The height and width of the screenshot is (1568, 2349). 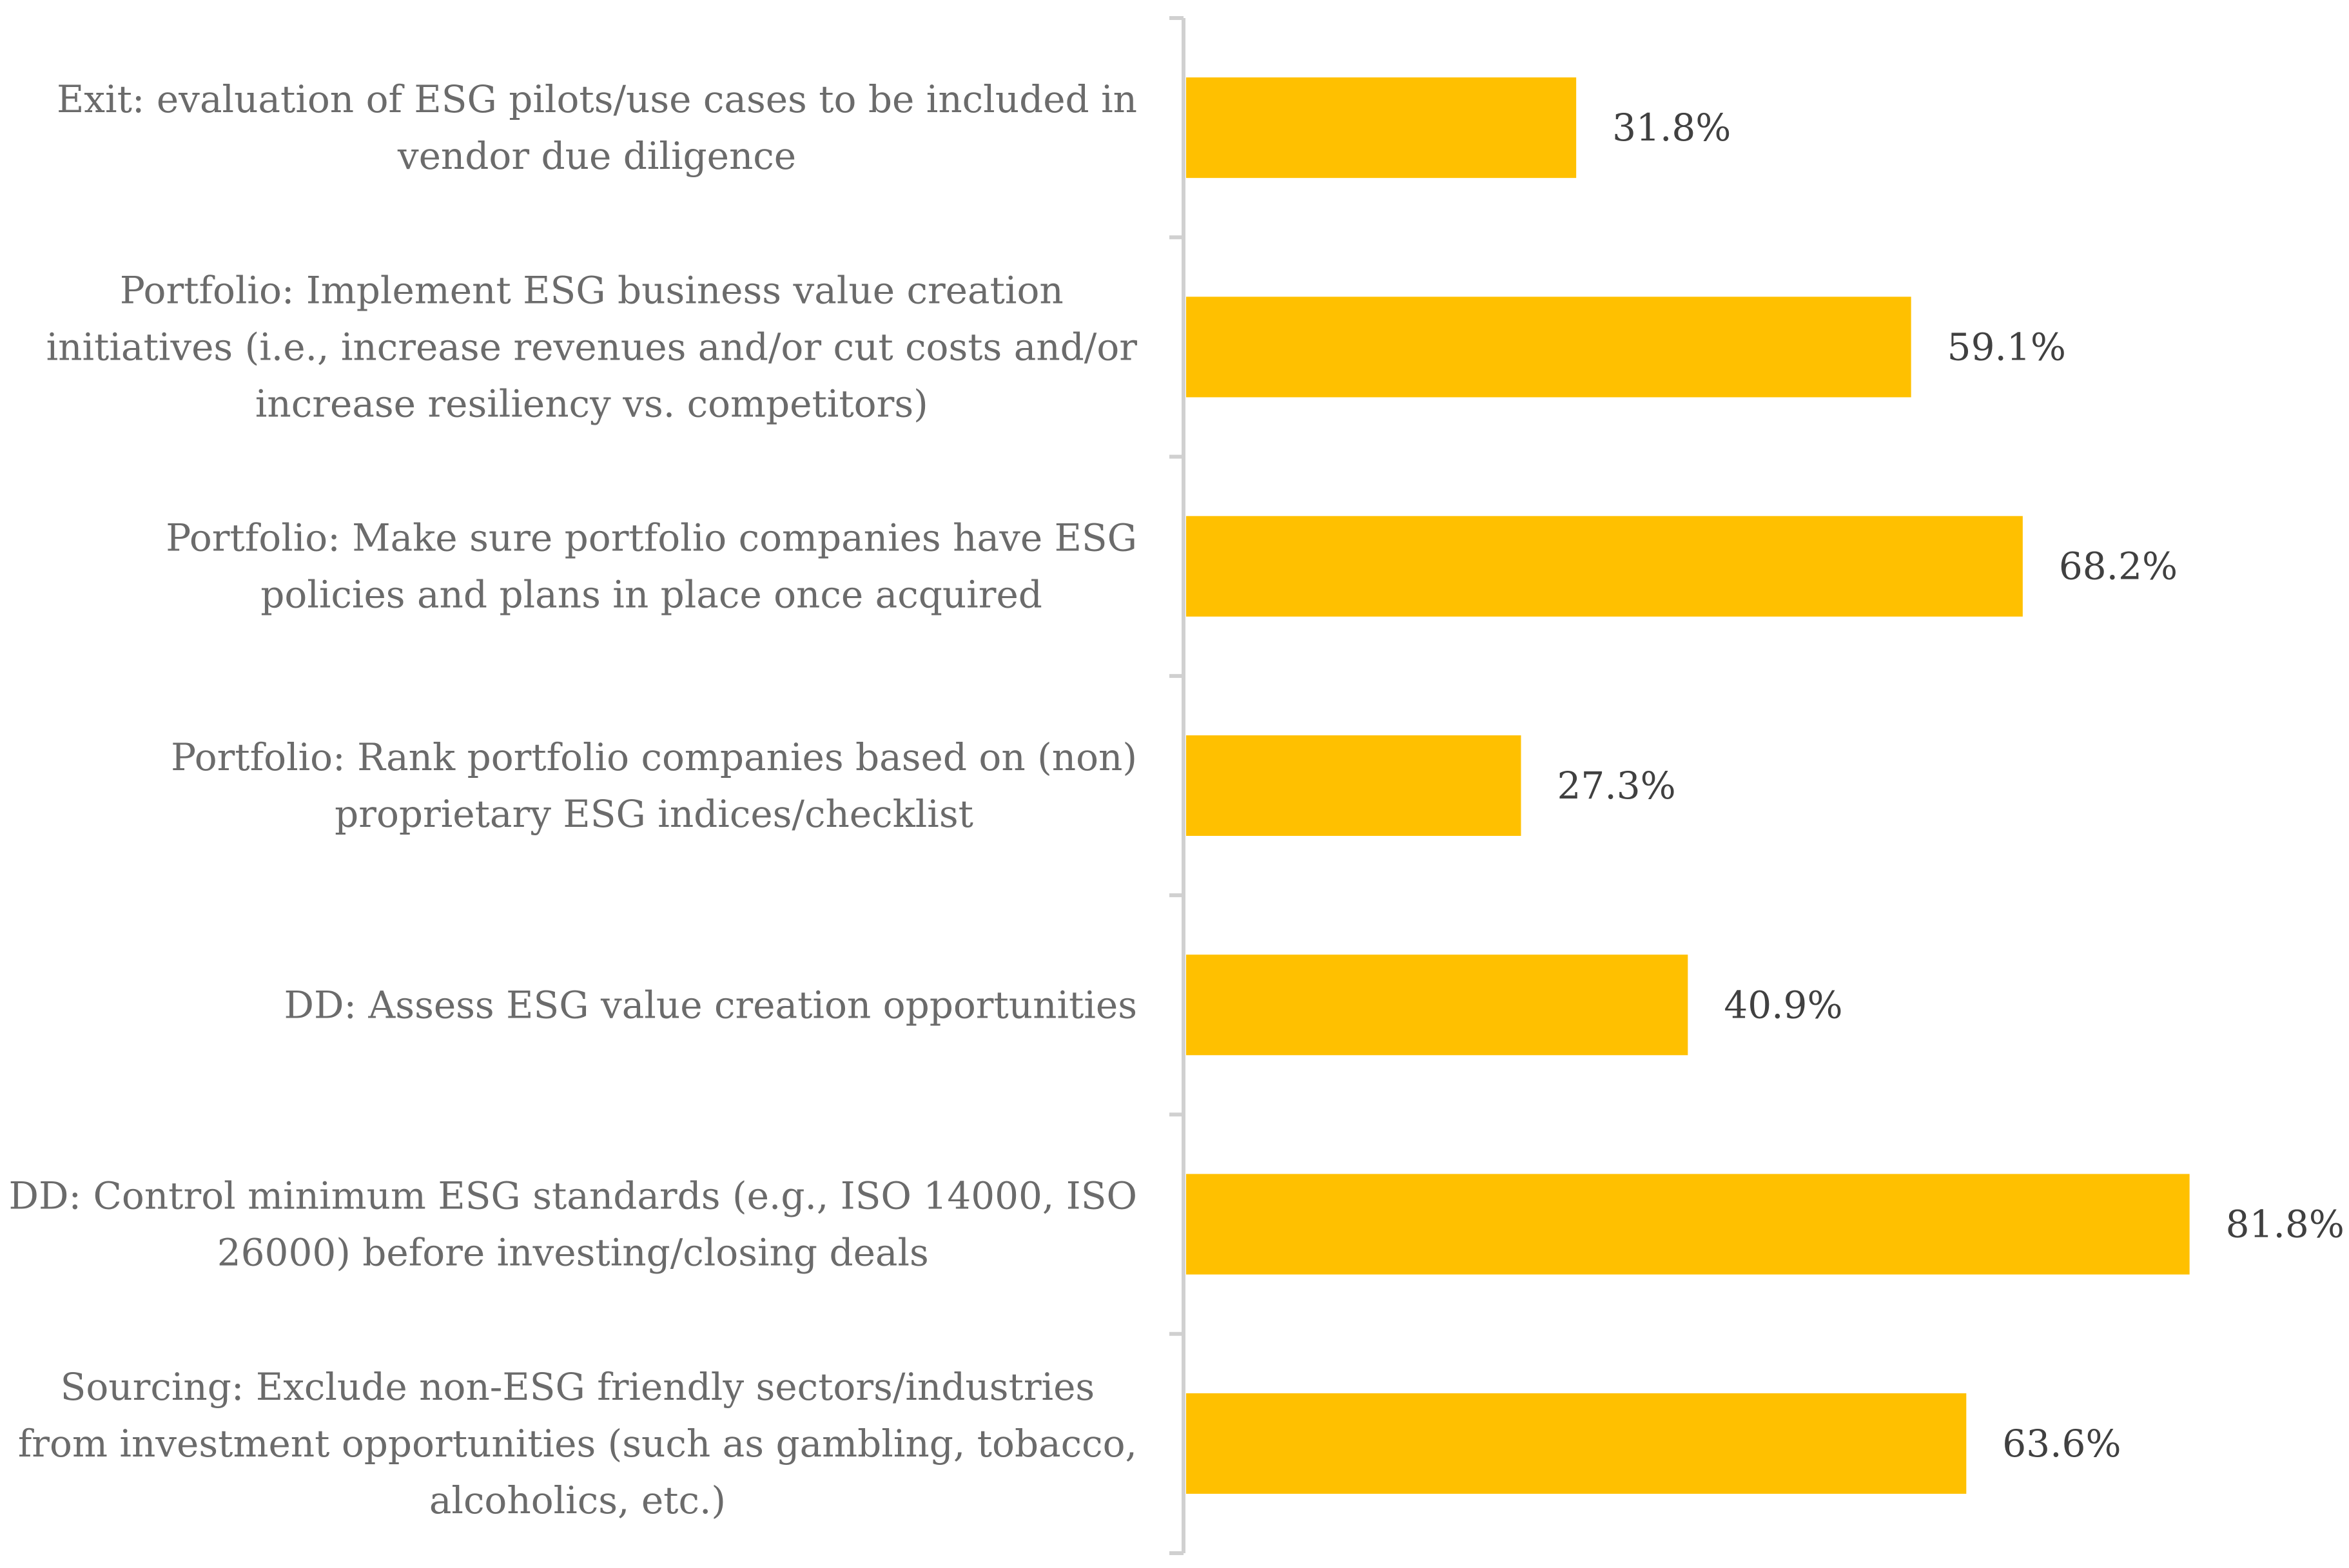 What do you see at coordinates (1177, 786) in the screenshot?
I see `y-axis` at bounding box center [1177, 786].